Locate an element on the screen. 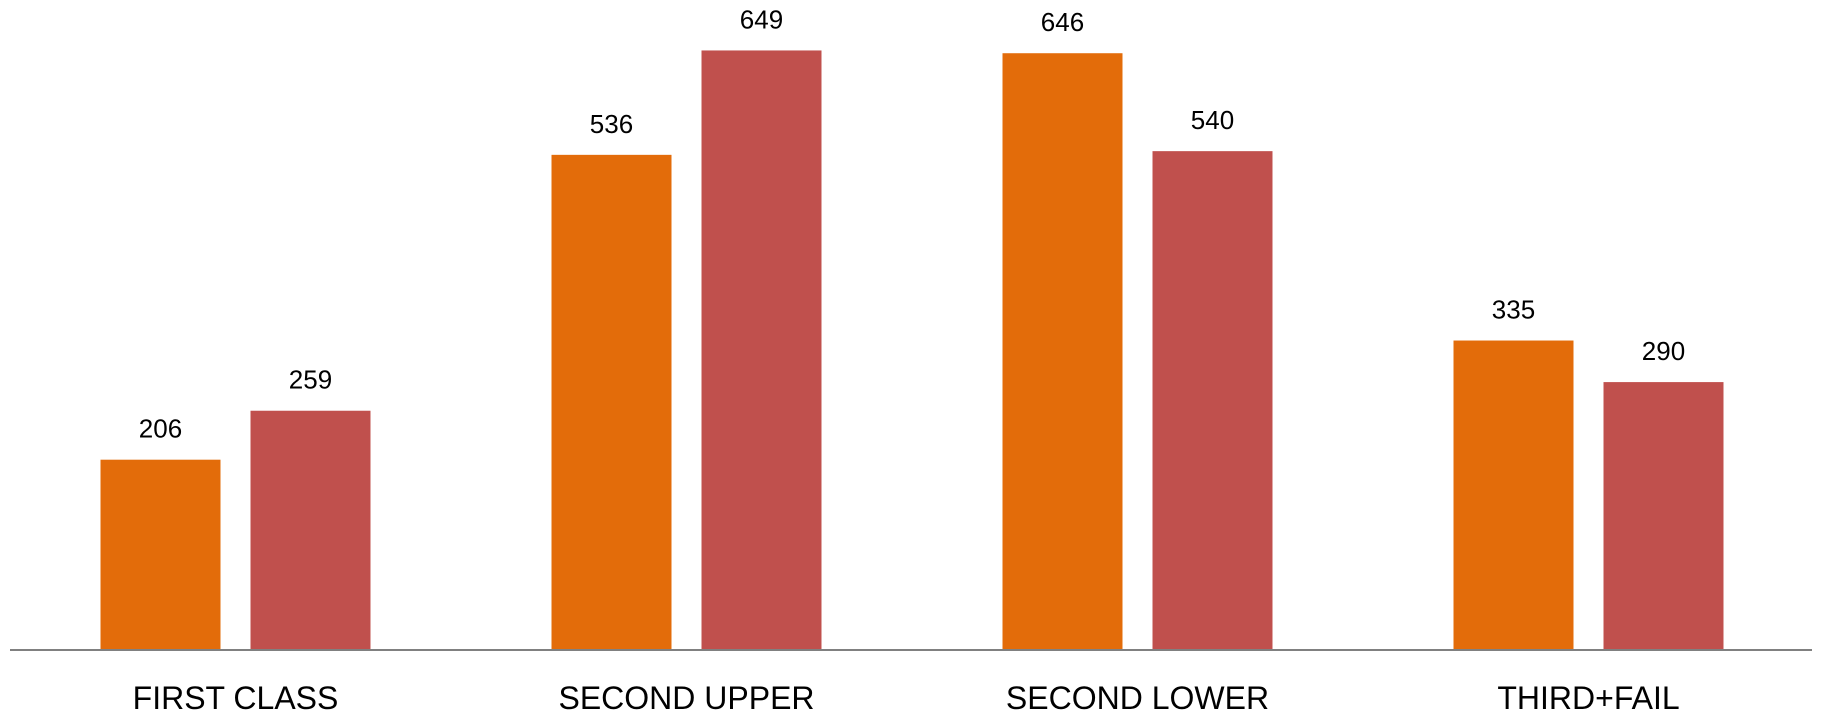 Image resolution: width=1822 pixels, height=714 pixels. data-label-series1-3: 646 is located at coordinates (1062, 22).